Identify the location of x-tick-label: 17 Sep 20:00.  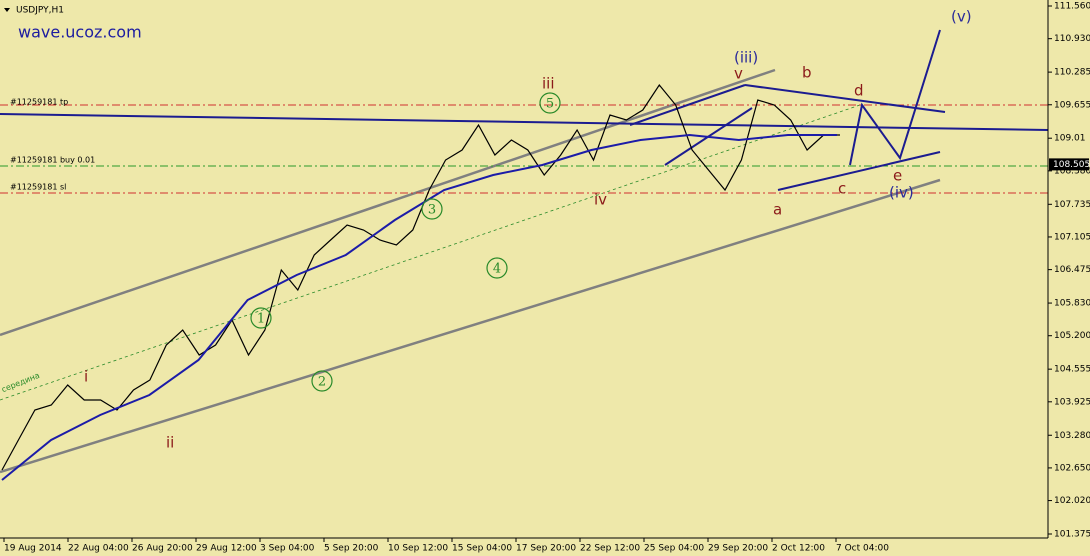
(546, 549).